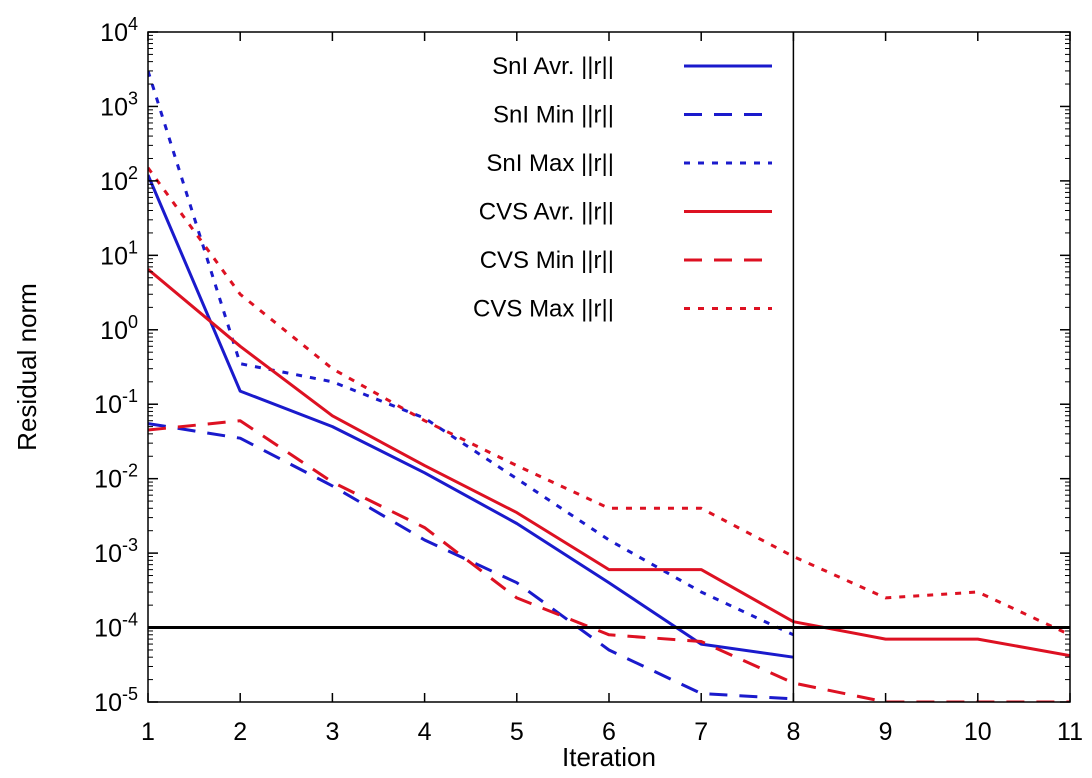 The height and width of the screenshot is (778, 1092). Describe the element at coordinates (116, 402) in the screenshot. I see `y-tick-label: 10⁻¹` at that location.